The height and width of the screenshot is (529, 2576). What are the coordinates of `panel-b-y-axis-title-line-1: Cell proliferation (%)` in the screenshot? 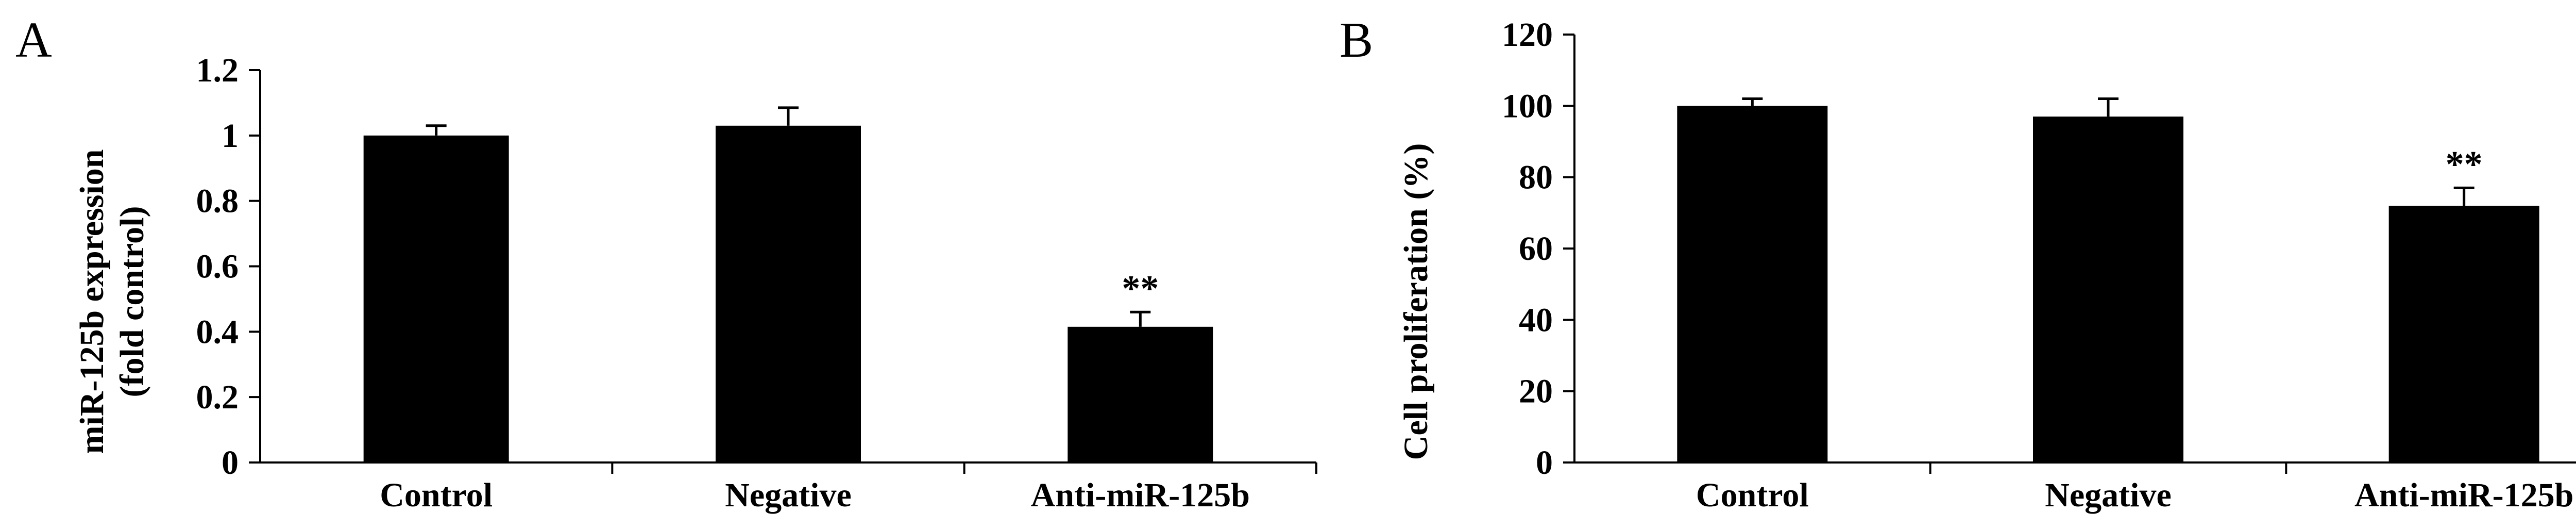 It's located at (1416, 301).